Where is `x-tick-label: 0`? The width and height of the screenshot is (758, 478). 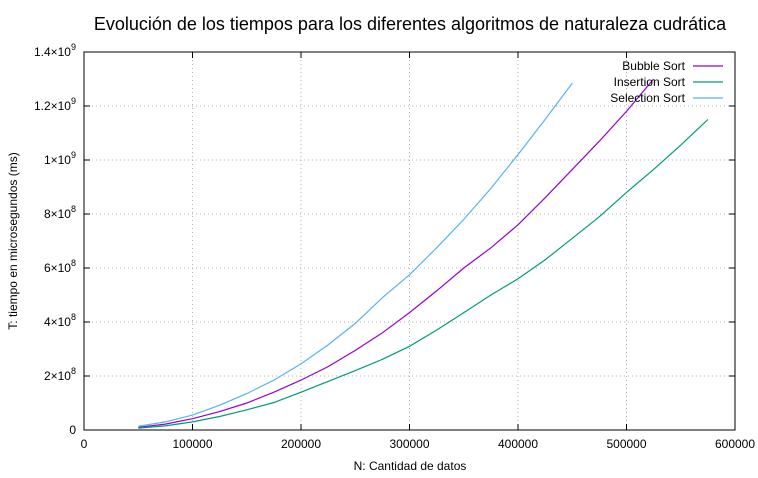 x-tick-label: 0 is located at coordinates (84, 444).